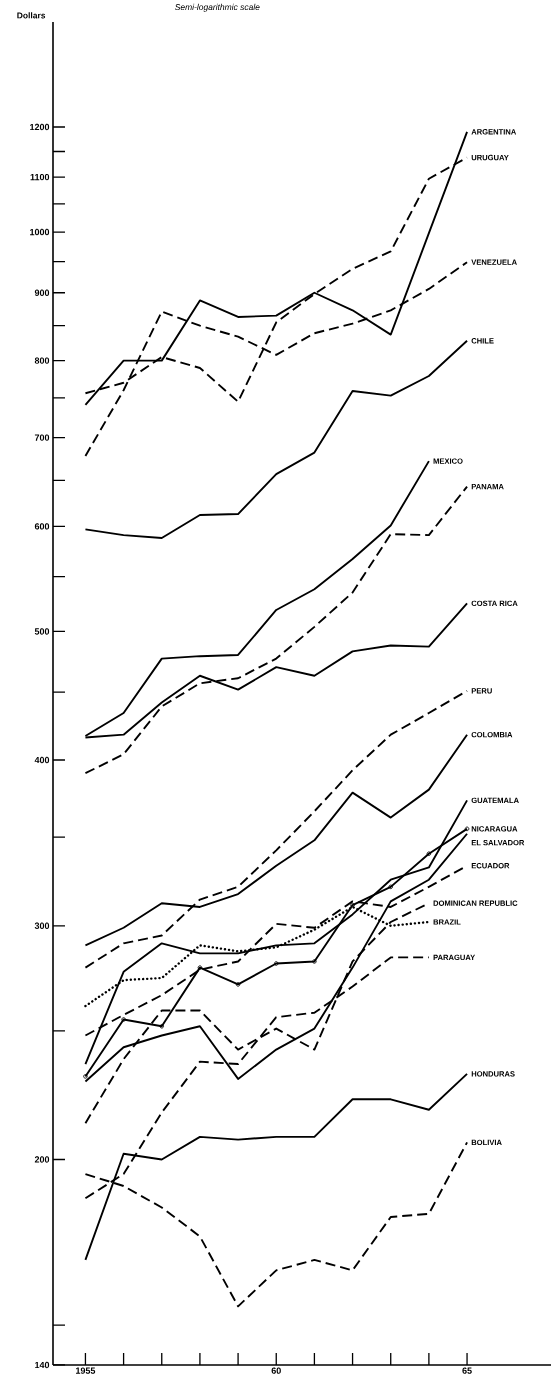 The width and height of the screenshot is (551, 1383). What do you see at coordinates (86, 1370) in the screenshot?
I see `x-tick-label: 1955` at bounding box center [86, 1370].